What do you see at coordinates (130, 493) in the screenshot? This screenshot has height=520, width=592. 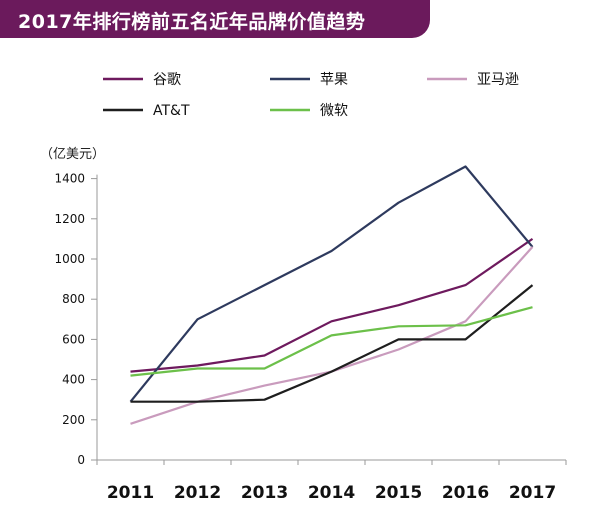 I see `x-tick-label: 2011` at bounding box center [130, 493].